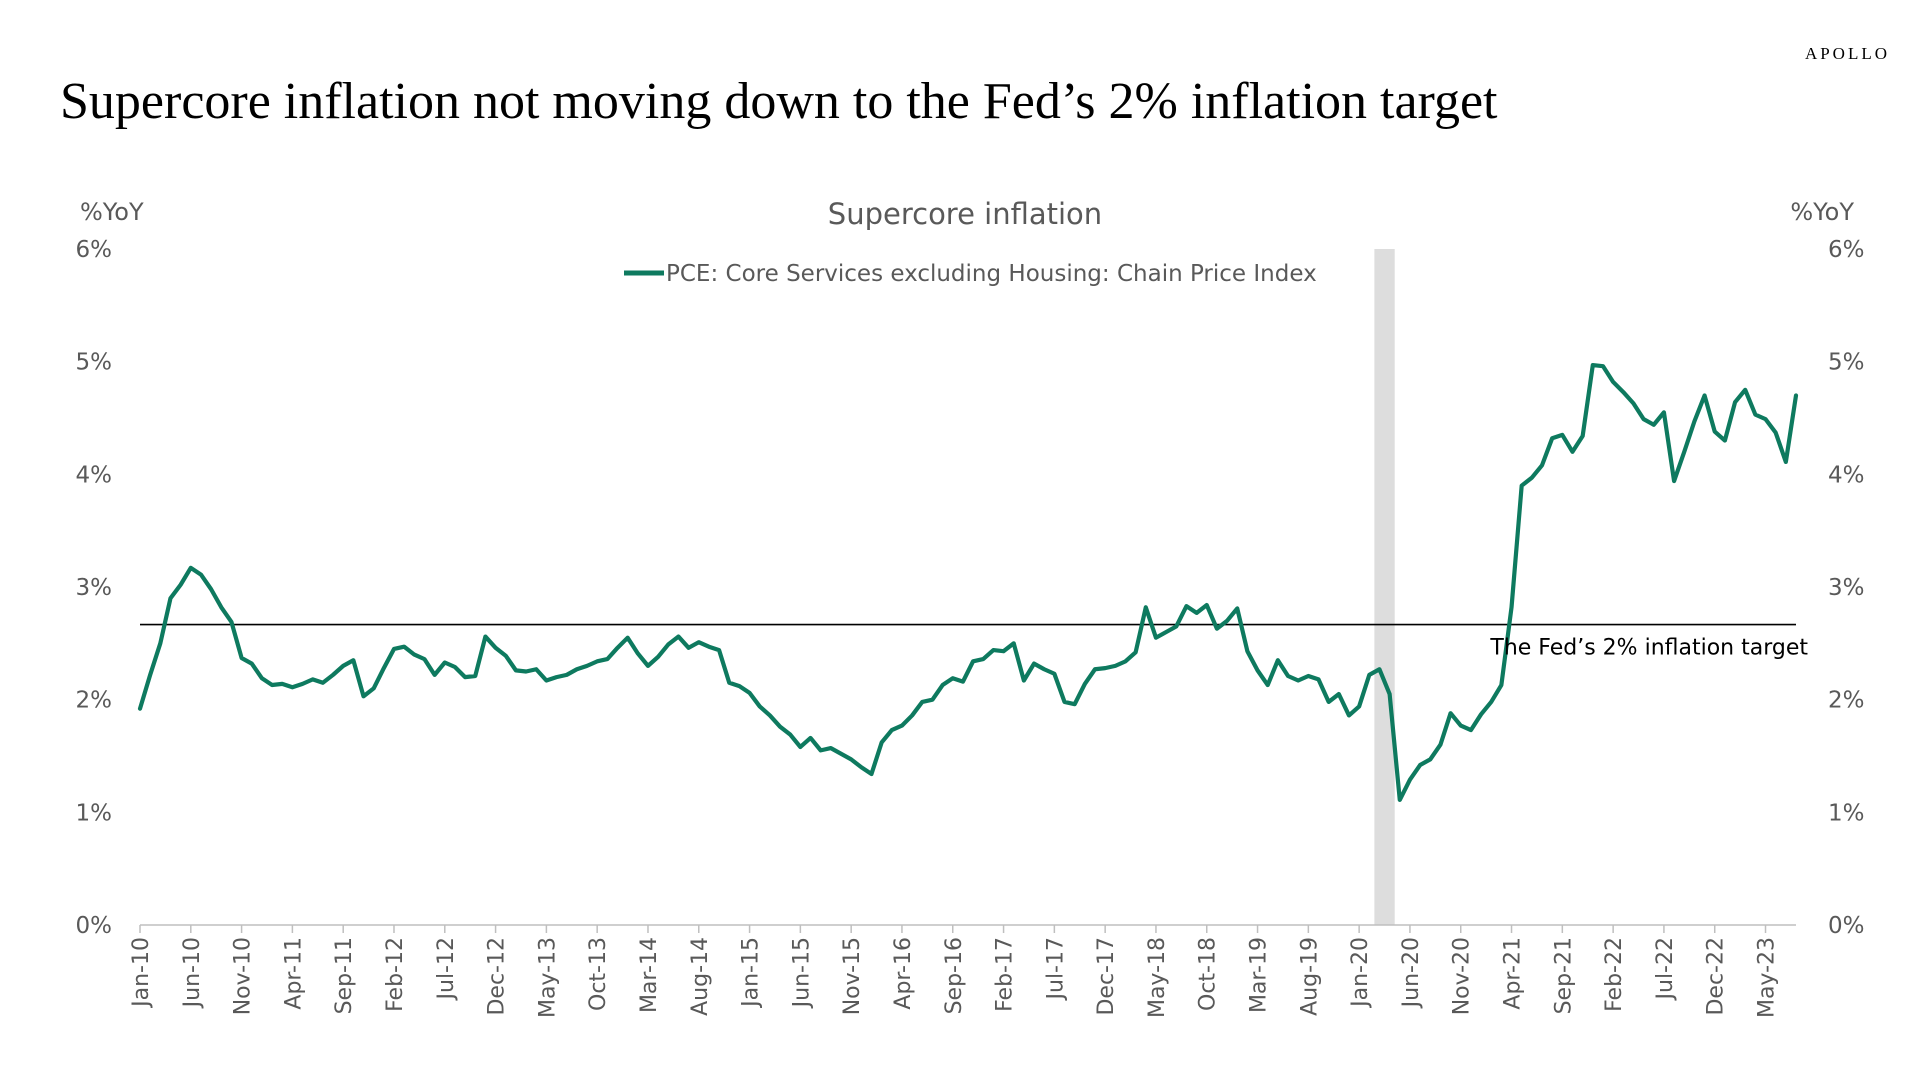 This screenshot has height=1080, width=1920. I want to click on y-tick-label-left: 6%, so click(94, 250).